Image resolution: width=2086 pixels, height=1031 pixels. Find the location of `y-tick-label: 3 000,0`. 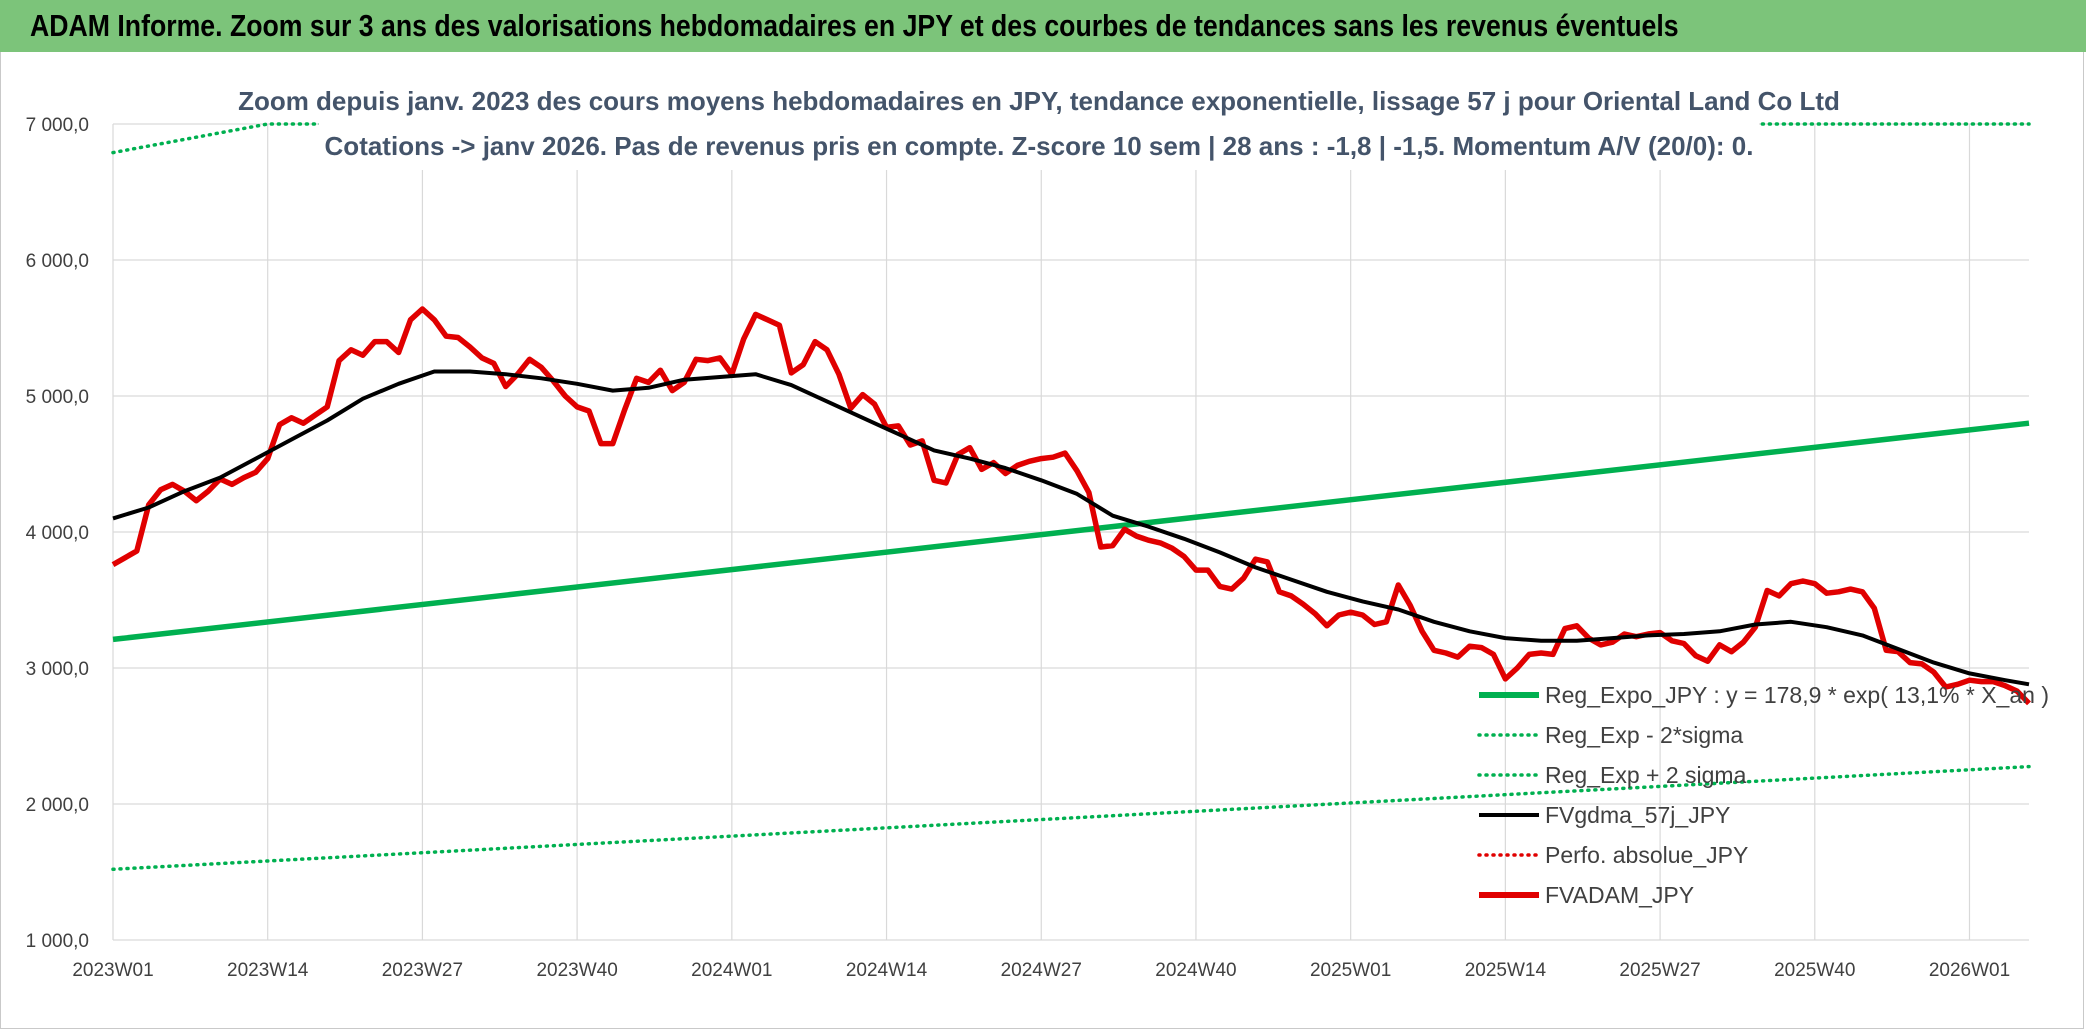

y-tick-label: 3 000,0 is located at coordinates (57, 669).